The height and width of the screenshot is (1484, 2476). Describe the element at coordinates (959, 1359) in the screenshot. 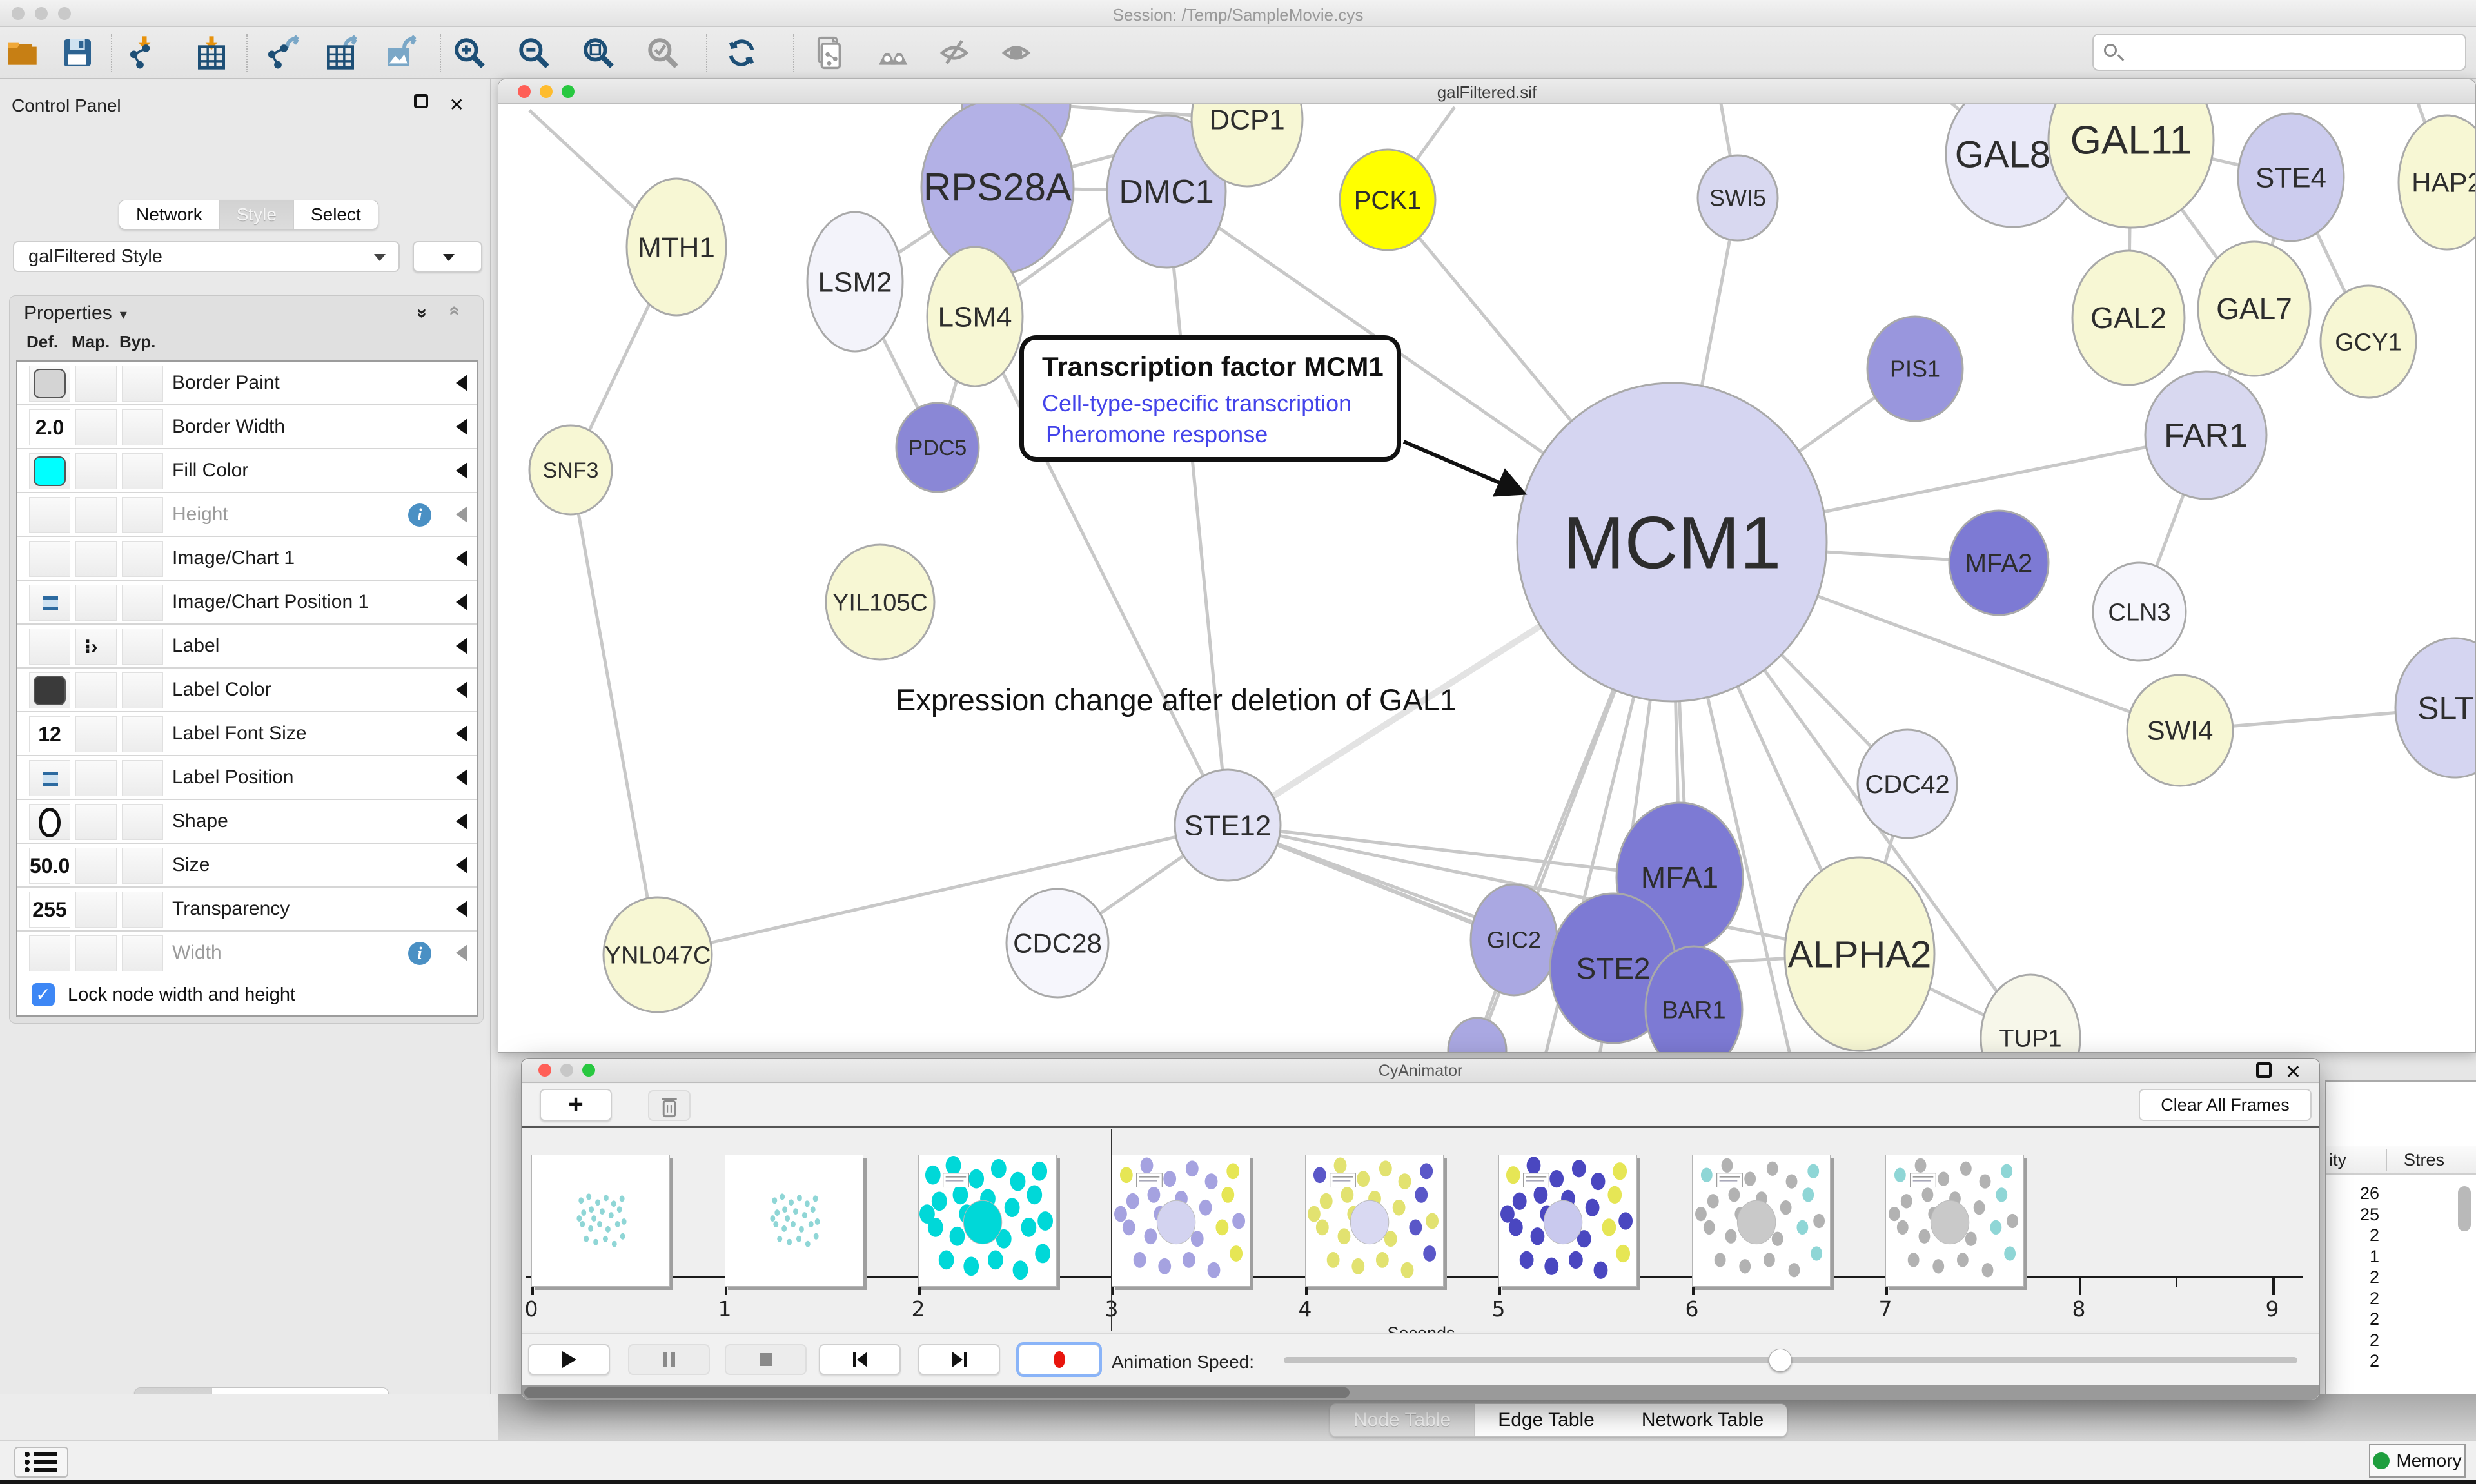

I see `next-frame-button` at that location.